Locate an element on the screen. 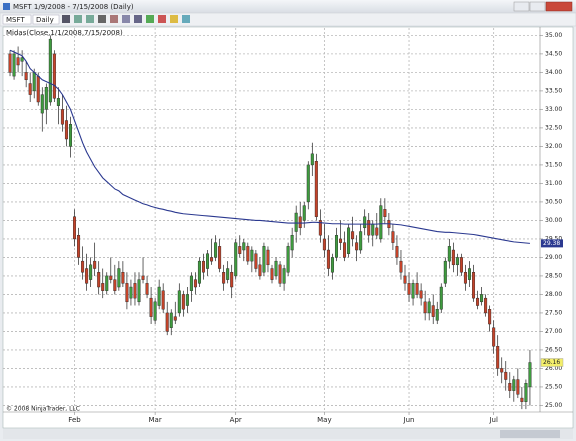  toolbar is located at coordinates (288, 19).